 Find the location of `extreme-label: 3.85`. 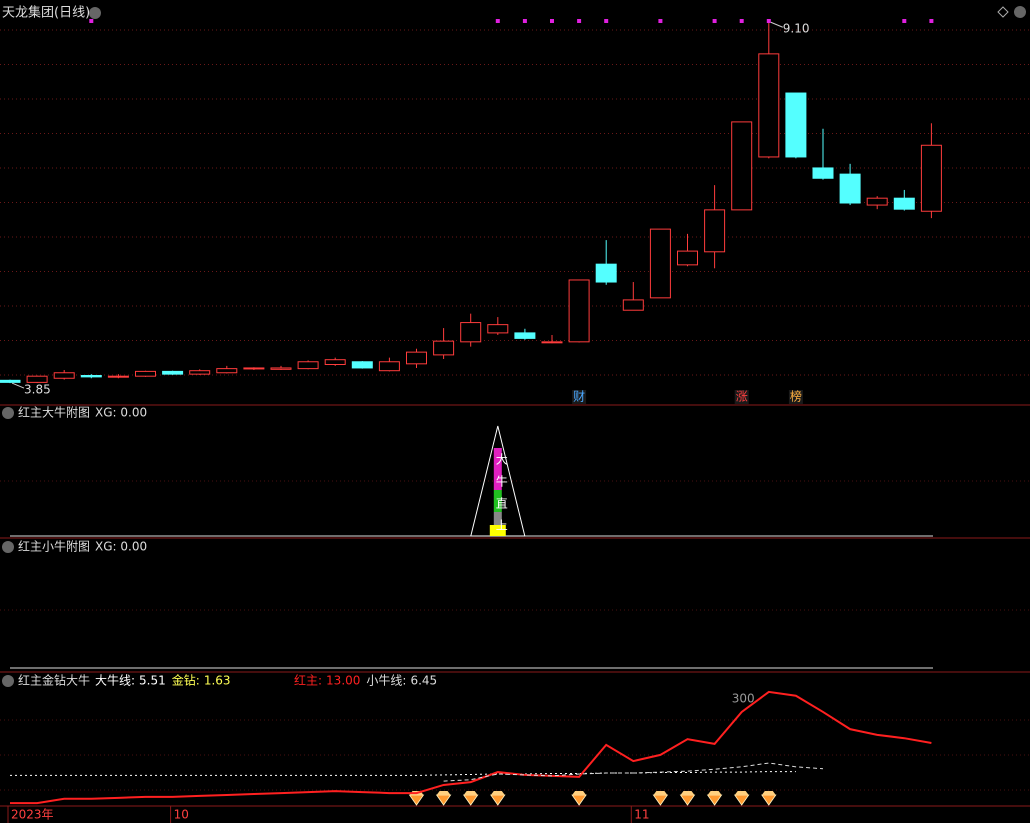

extreme-label: 3.85 is located at coordinates (37, 390).